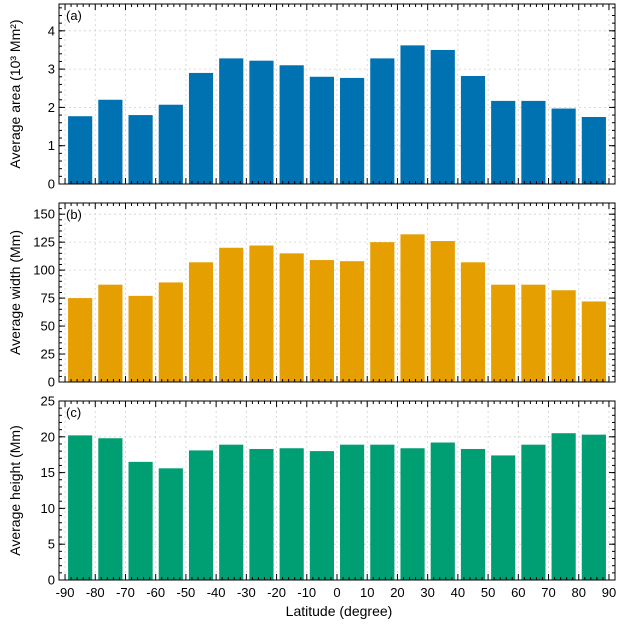 Image resolution: width=621 pixels, height=624 pixels. Describe the element at coordinates (246, 592) in the screenshot. I see `x-tick-label: -30` at that location.